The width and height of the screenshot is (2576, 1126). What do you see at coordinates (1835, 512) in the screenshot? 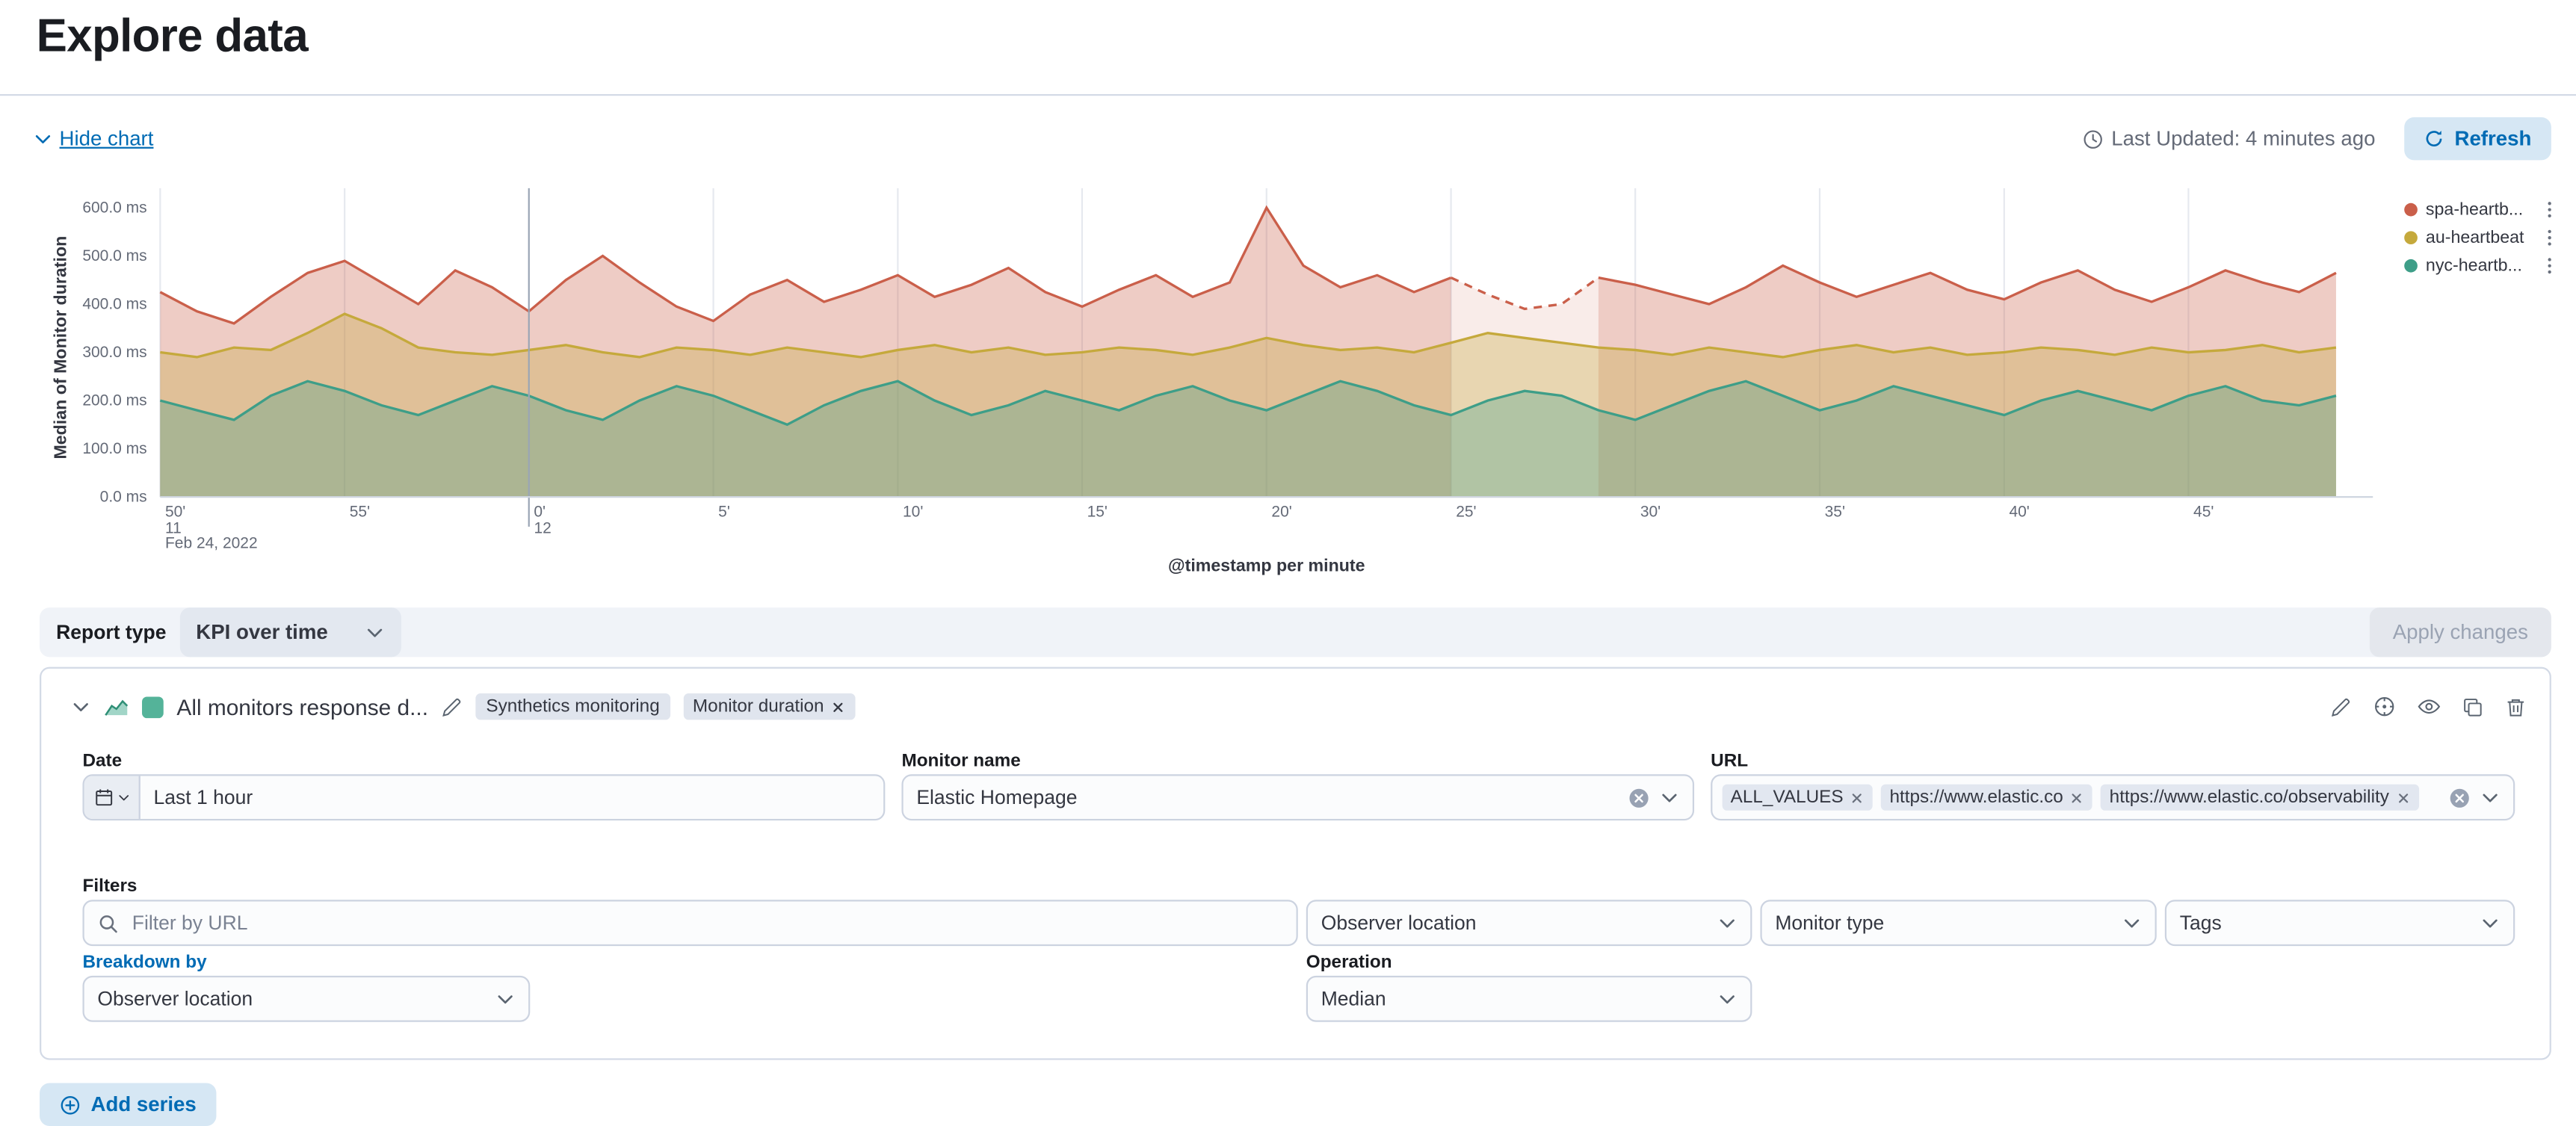
I see `svg-text: 35'` at bounding box center [1835, 512].